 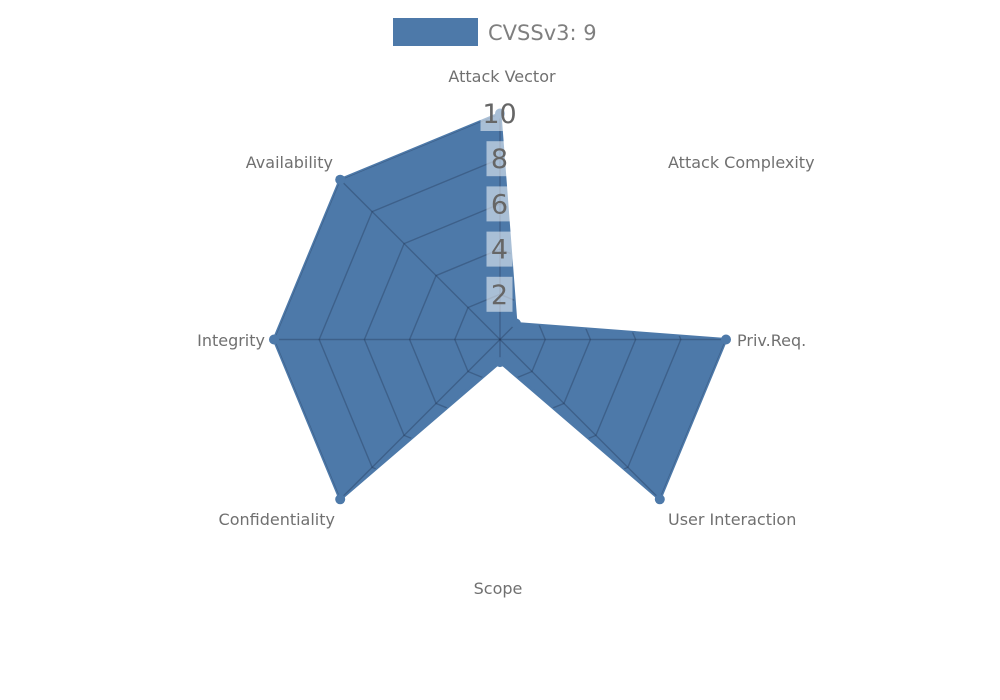 I want to click on tick-label: 8, so click(x=499, y=159).